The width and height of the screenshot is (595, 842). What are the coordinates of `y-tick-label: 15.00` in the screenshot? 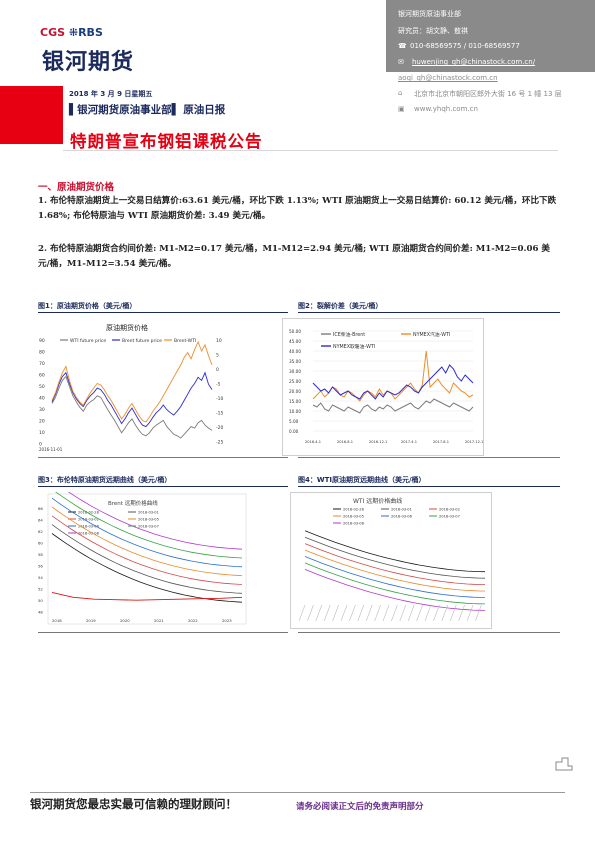 It's located at (295, 401).